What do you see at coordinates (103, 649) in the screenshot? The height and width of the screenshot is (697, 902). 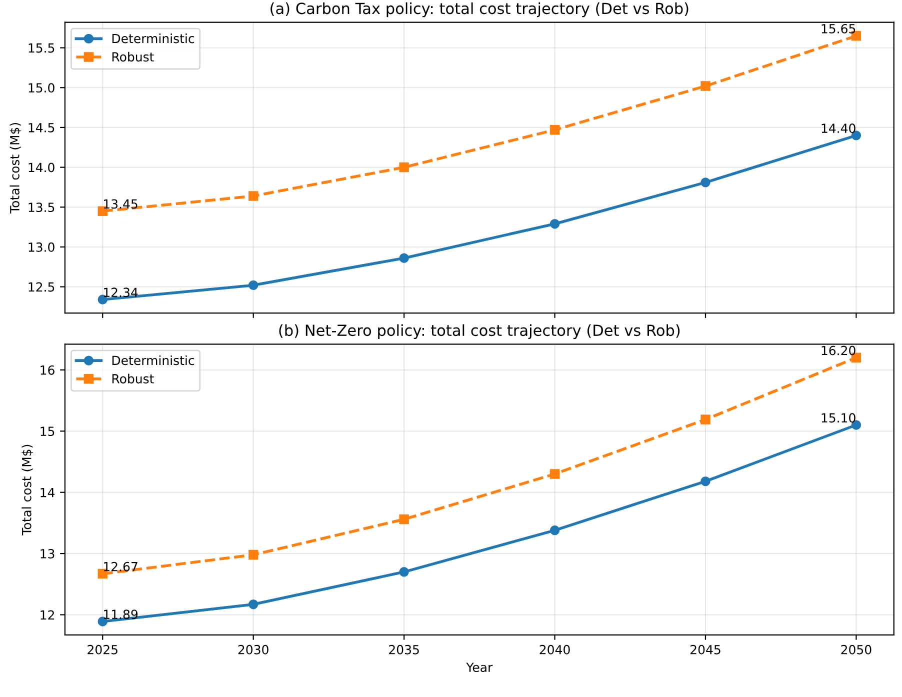 I see `x-tick-label: 2025` at bounding box center [103, 649].